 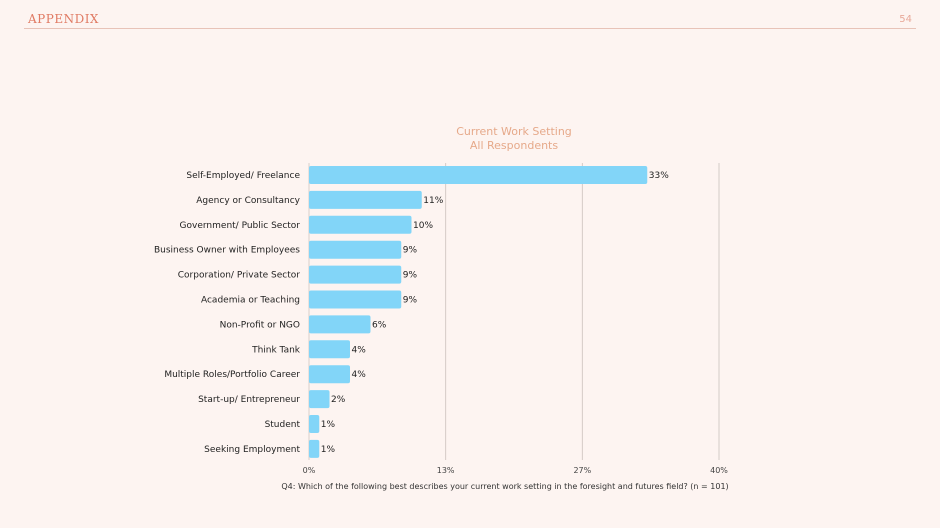 What do you see at coordinates (359, 350) in the screenshot?
I see `data-label-7: 4%` at bounding box center [359, 350].